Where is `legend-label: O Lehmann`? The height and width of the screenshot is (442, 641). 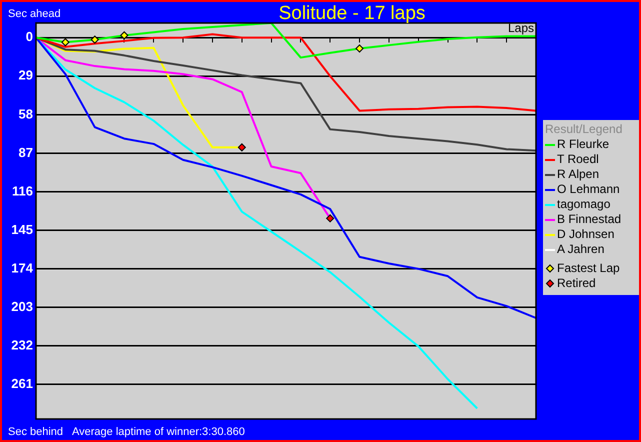
legend-label: O Lehmann is located at coordinates (588, 189).